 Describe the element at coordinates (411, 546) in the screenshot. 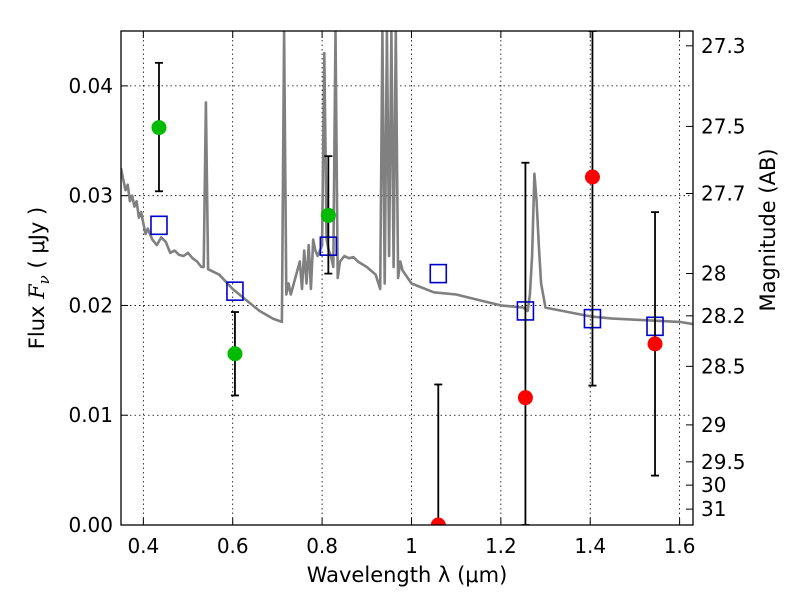

I see `x-tick-label-3: 1` at that location.